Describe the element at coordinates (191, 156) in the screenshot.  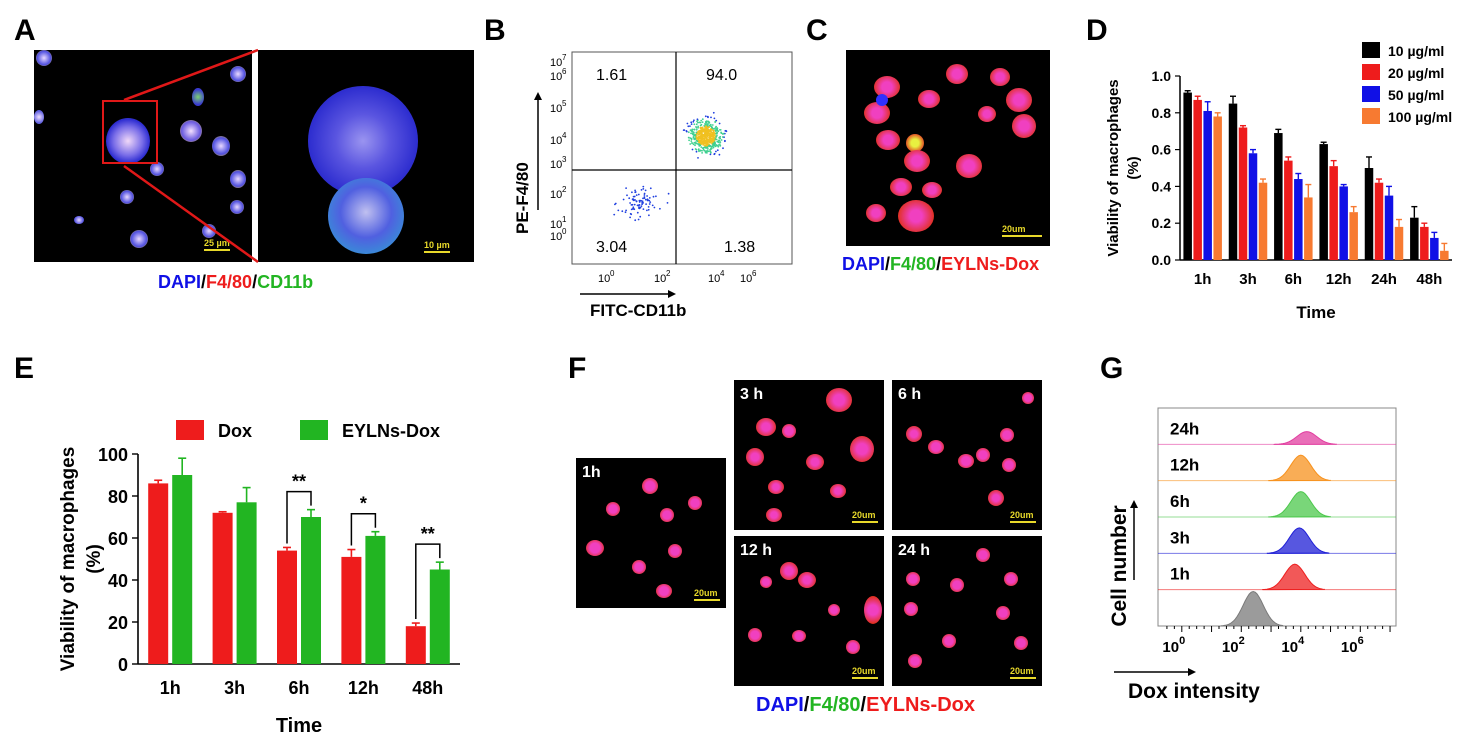
I see `panel-a-zoom-connector` at that location.